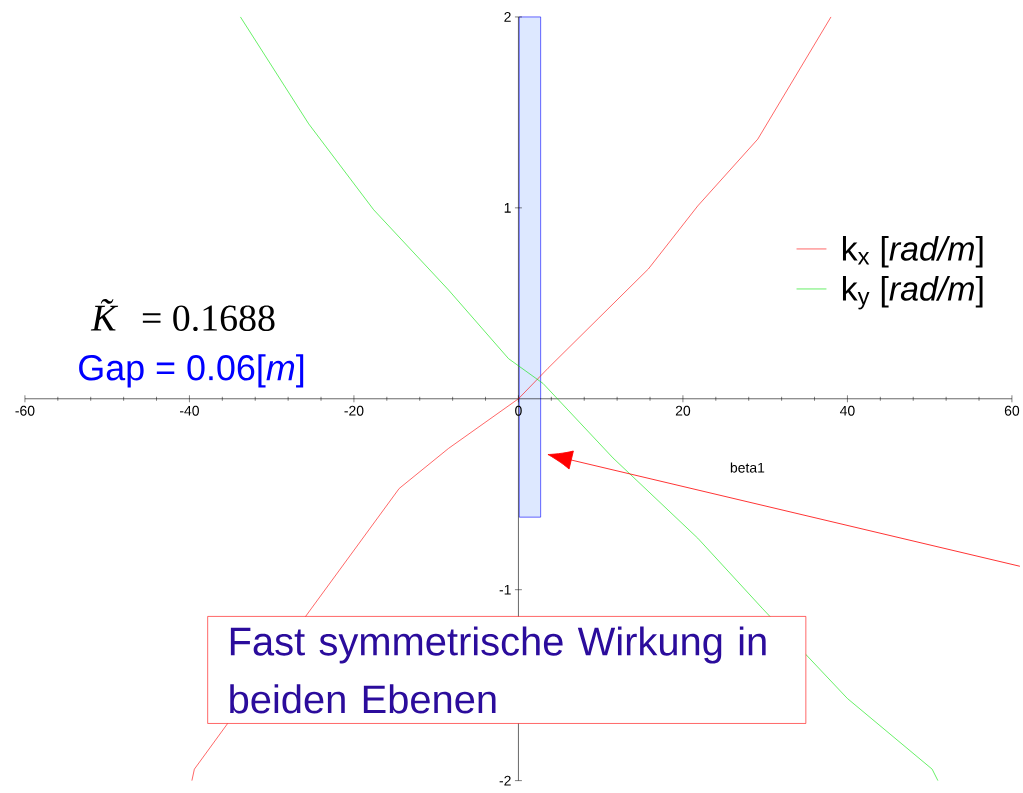 The width and height of the screenshot is (1023, 793). Describe the element at coordinates (505, 590) in the screenshot. I see `y-tick-label: -1` at that location.